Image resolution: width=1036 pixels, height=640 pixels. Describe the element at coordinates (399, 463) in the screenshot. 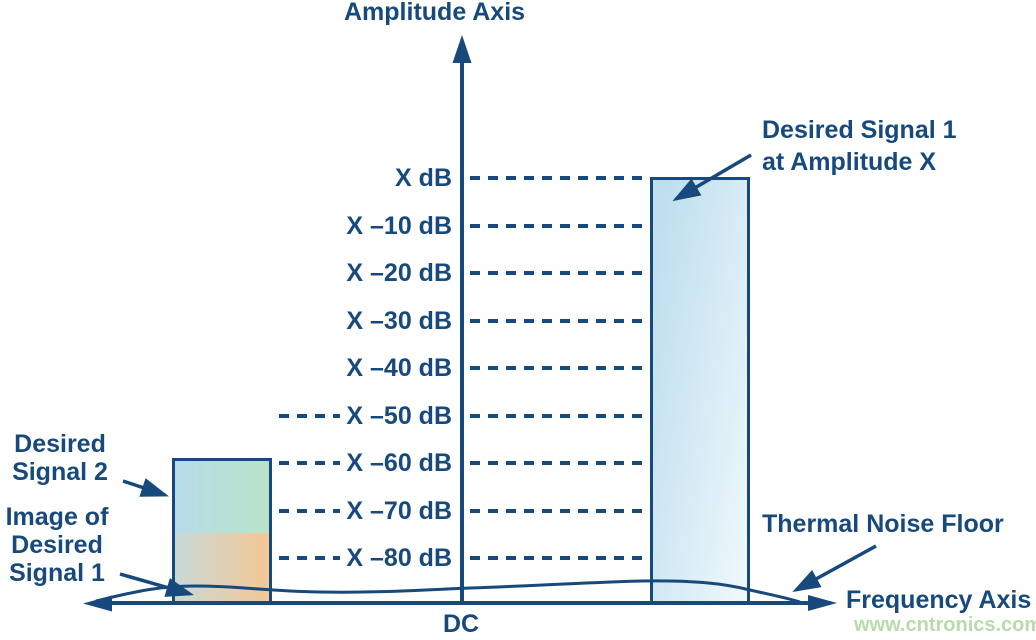

I see `level-label-x-60: X –60 dB` at that location.